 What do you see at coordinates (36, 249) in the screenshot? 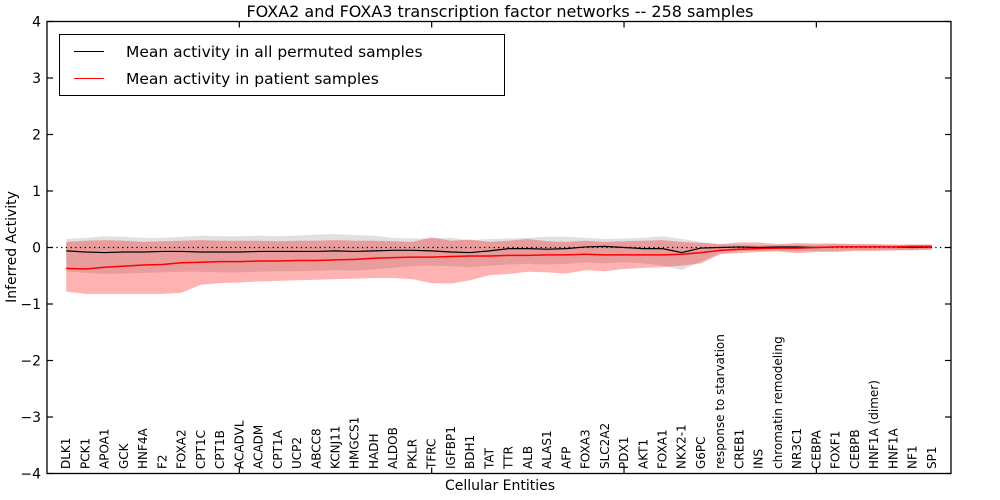
I see `y-tick-label: 0` at bounding box center [36, 249].